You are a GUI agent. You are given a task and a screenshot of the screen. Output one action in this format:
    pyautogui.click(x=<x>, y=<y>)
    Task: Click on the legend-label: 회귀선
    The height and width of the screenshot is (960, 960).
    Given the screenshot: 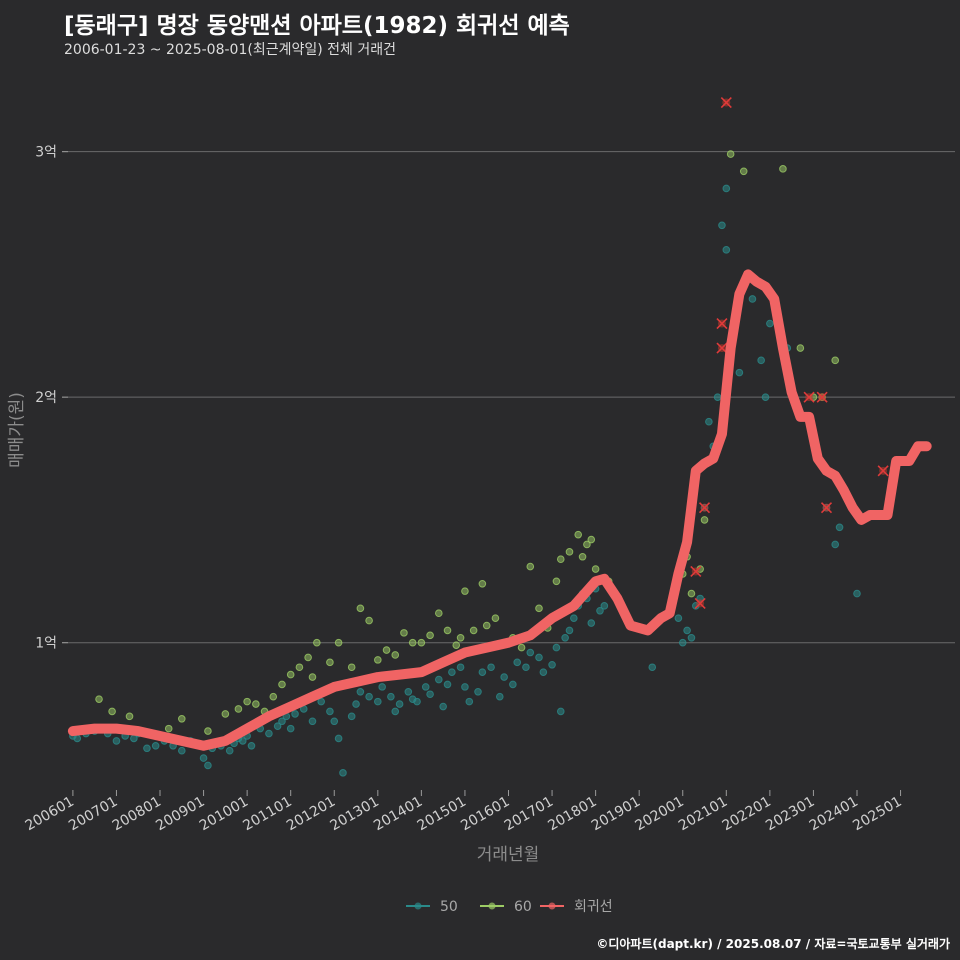 What is the action you would take?
    pyautogui.click(x=593, y=907)
    